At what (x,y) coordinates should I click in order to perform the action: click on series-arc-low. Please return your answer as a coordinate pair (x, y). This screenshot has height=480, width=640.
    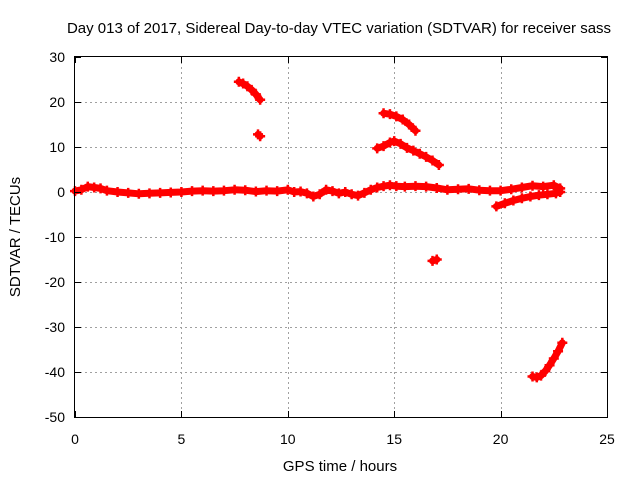
    Looking at the image, I should click on (547, 360).